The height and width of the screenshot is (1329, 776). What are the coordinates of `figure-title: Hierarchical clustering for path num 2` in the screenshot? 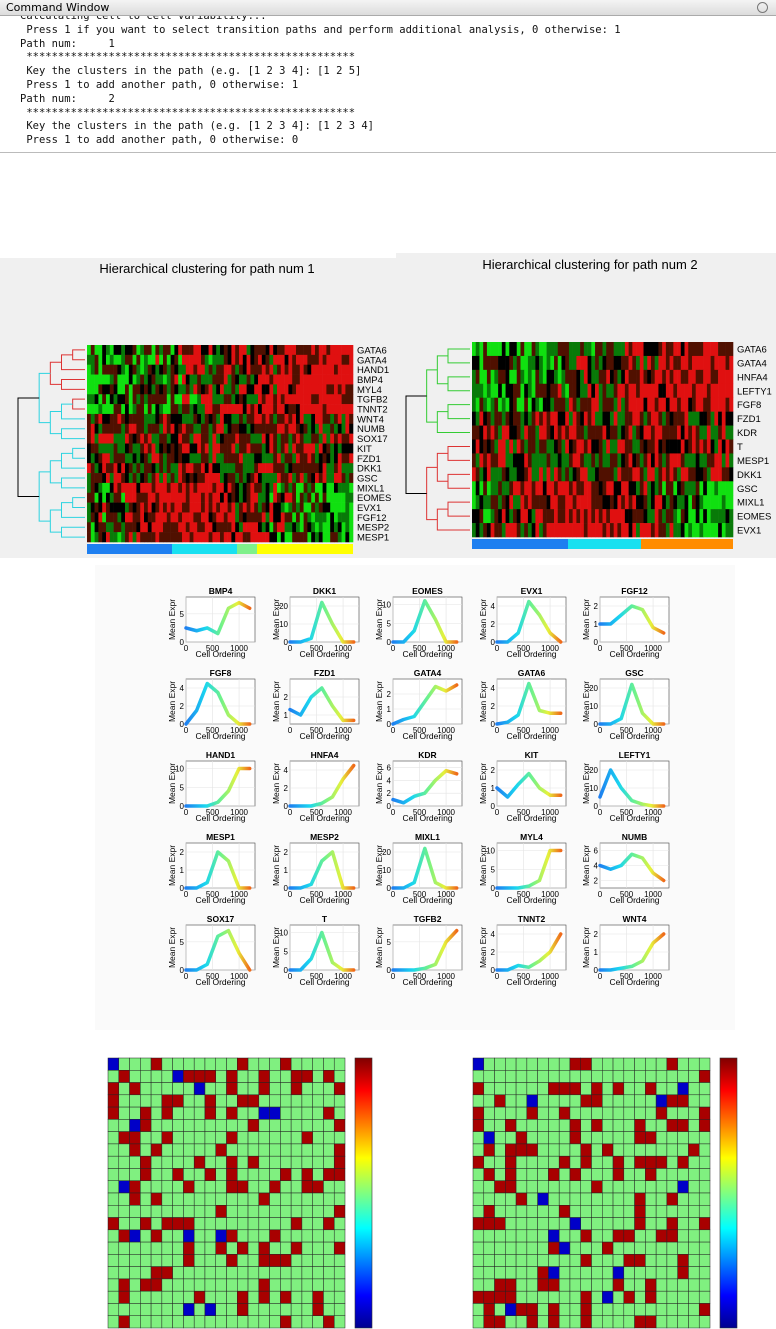 It's located at (589, 264).